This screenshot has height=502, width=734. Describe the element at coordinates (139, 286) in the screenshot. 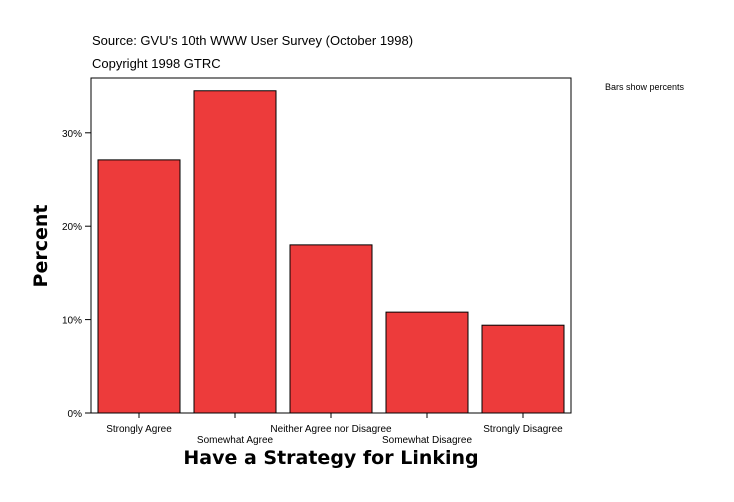

I see `bar-strongly-agree` at that location.